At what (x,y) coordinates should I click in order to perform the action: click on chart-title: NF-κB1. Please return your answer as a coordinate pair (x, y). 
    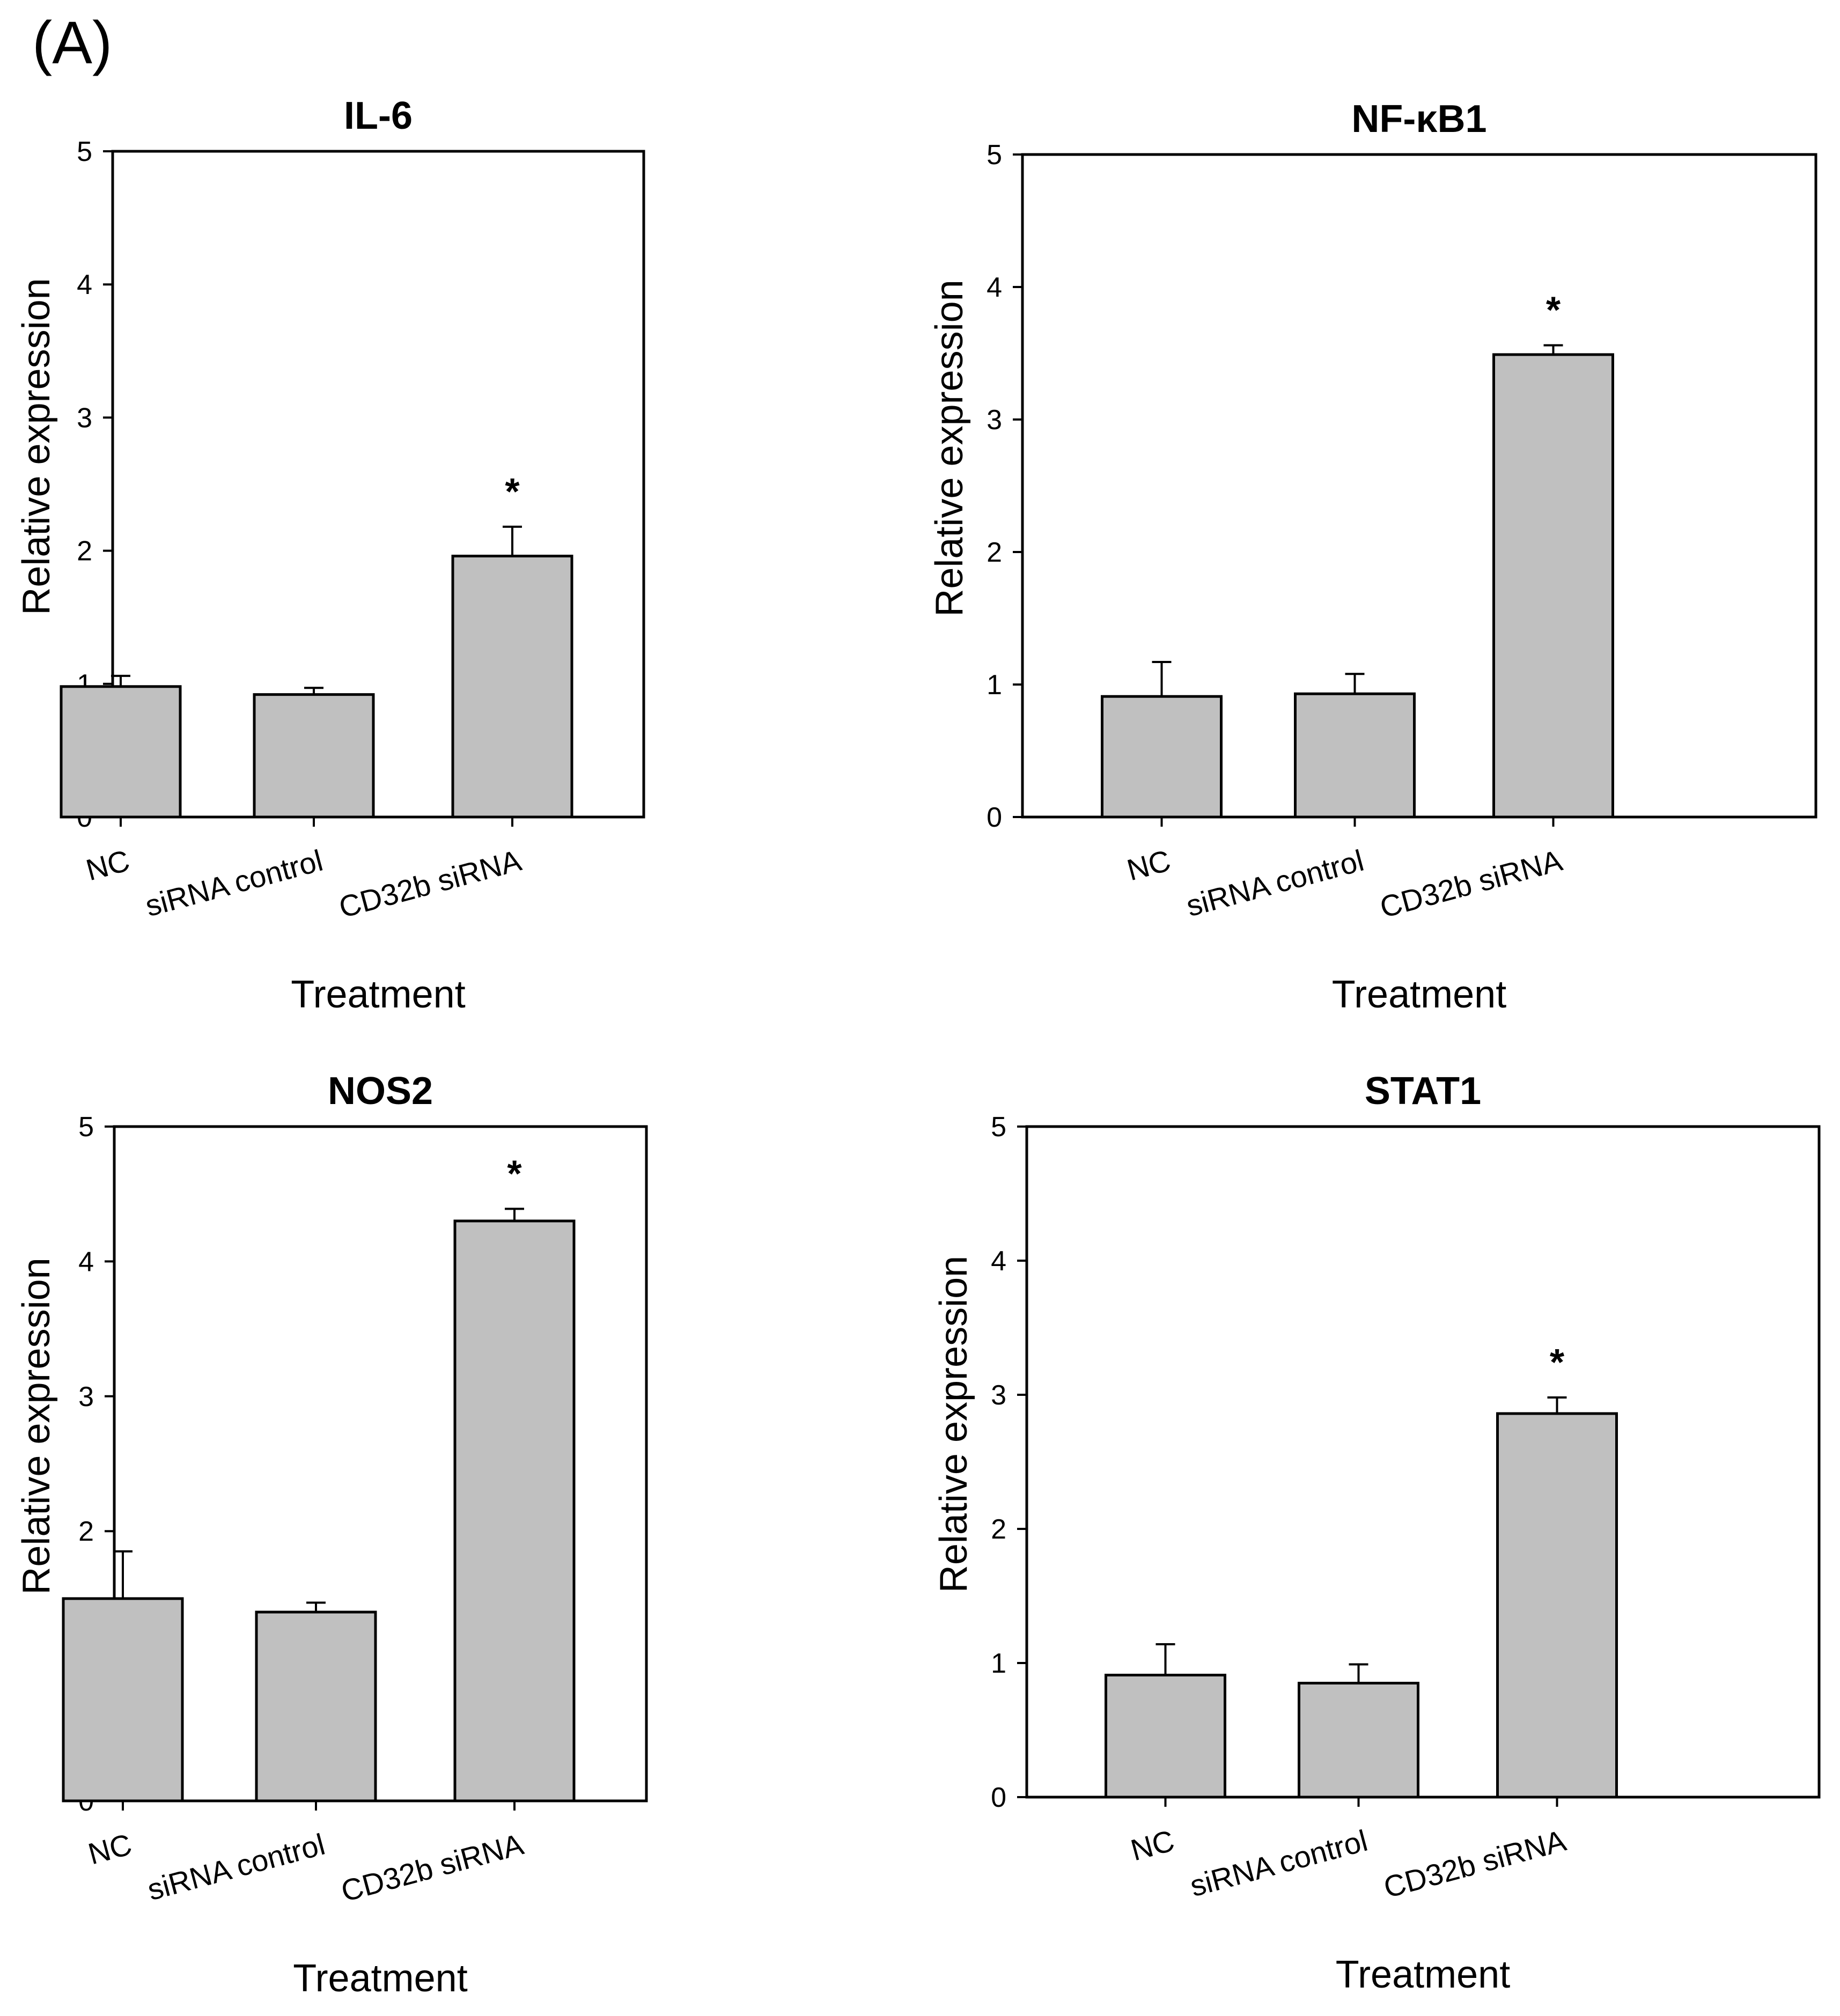
    Looking at the image, I should click on (1418, 119).